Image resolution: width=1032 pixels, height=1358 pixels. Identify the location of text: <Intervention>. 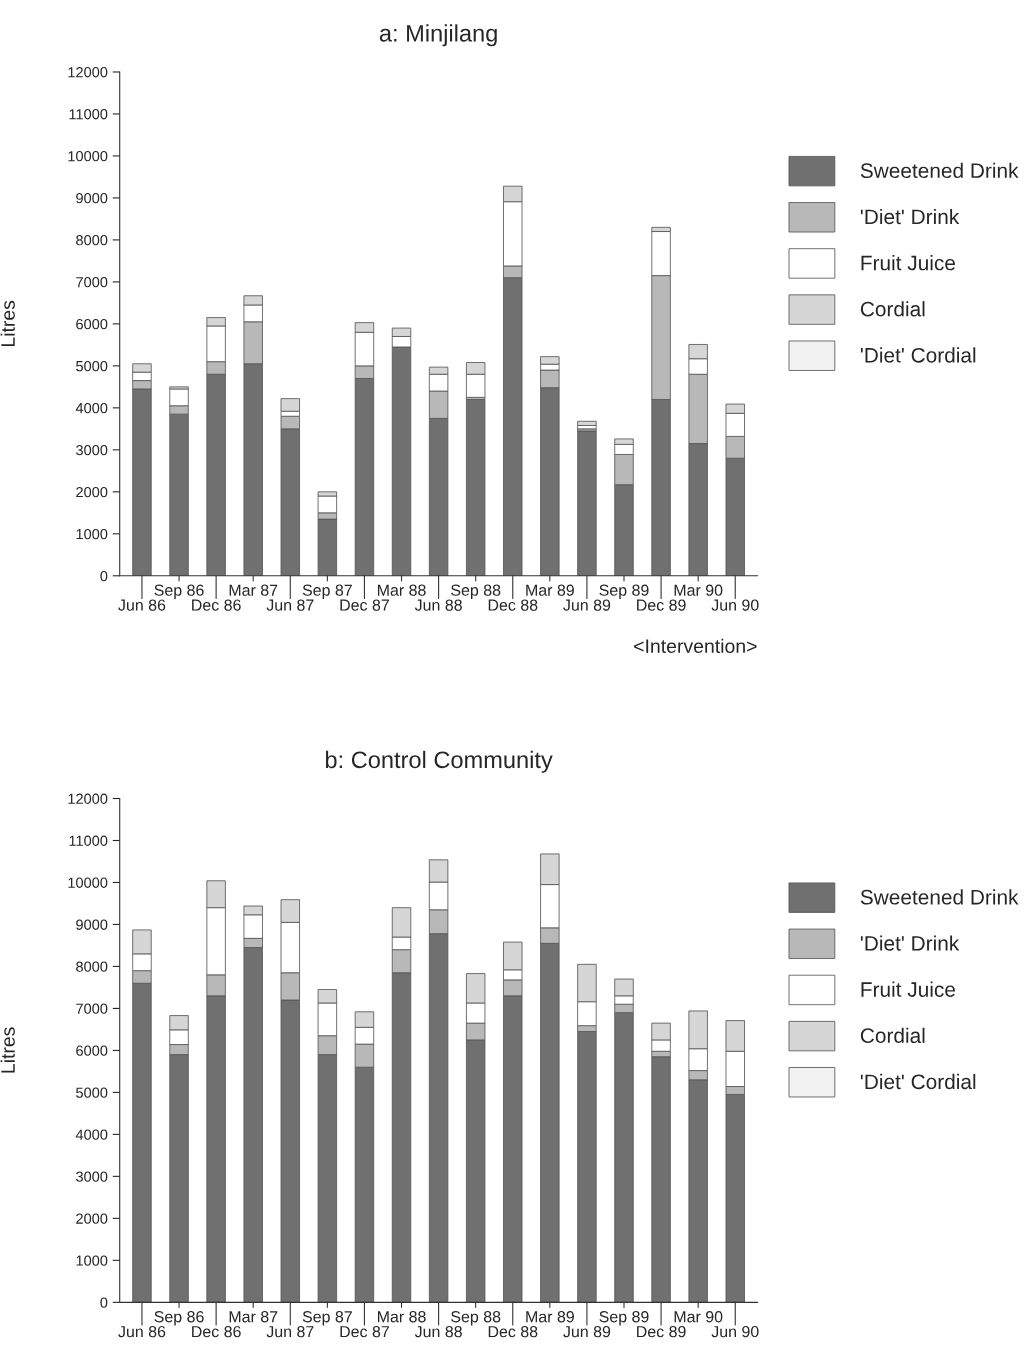
(695, 646).